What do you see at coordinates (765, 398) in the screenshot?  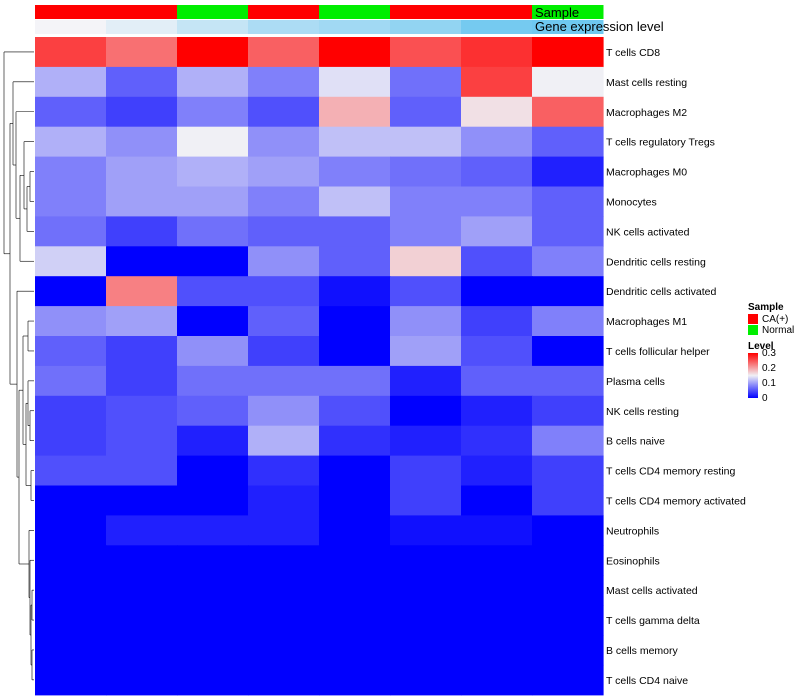 I see `legend-level-tick-label: 0` at bounding box center [765, 398].